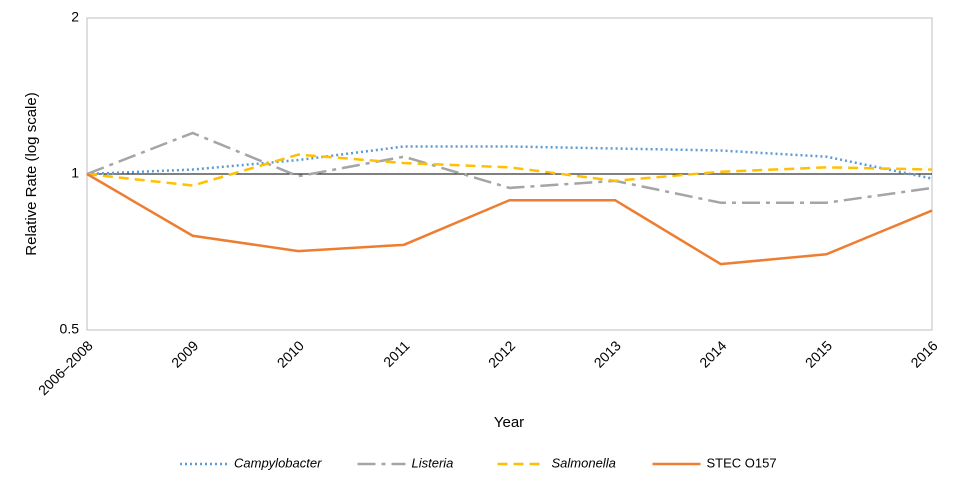 This screenshot has width=960, height=487. I want to click on x-tick-label: 2009, so click(184, 353).